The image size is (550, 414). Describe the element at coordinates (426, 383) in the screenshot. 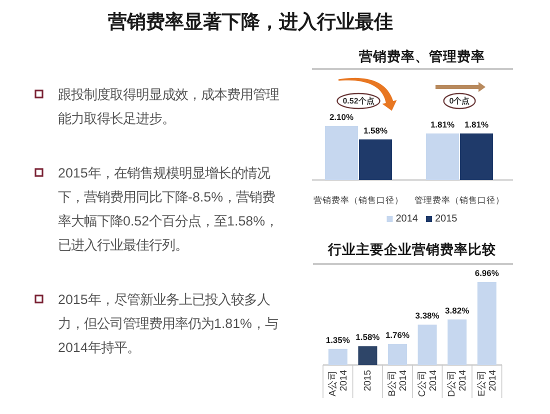

I see `x-tick-label: C公司 2014` at that location.